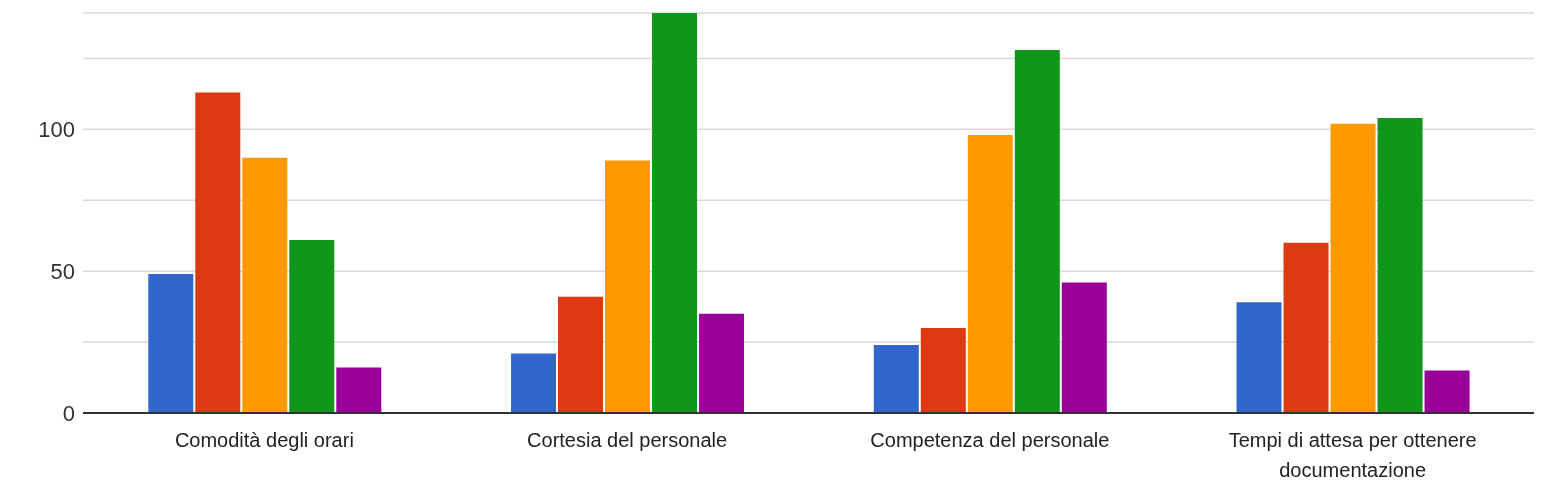 Image resolution: width=1542 pixels, height=496 pixels. What do you see at coordinates (990, 440) in the screenshot?
I see `x-tick-label: Competenza del personale` at bounding box center [990, 440].